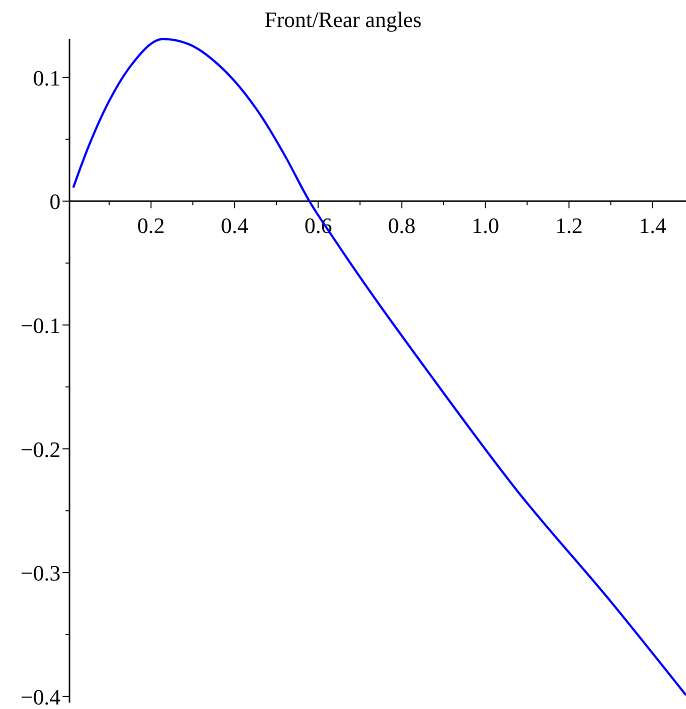 The image size is (686, 709). Describe the element at coordinates (151, 225) in the screenshot. I see `x-tick-label: 0.2` at that location.